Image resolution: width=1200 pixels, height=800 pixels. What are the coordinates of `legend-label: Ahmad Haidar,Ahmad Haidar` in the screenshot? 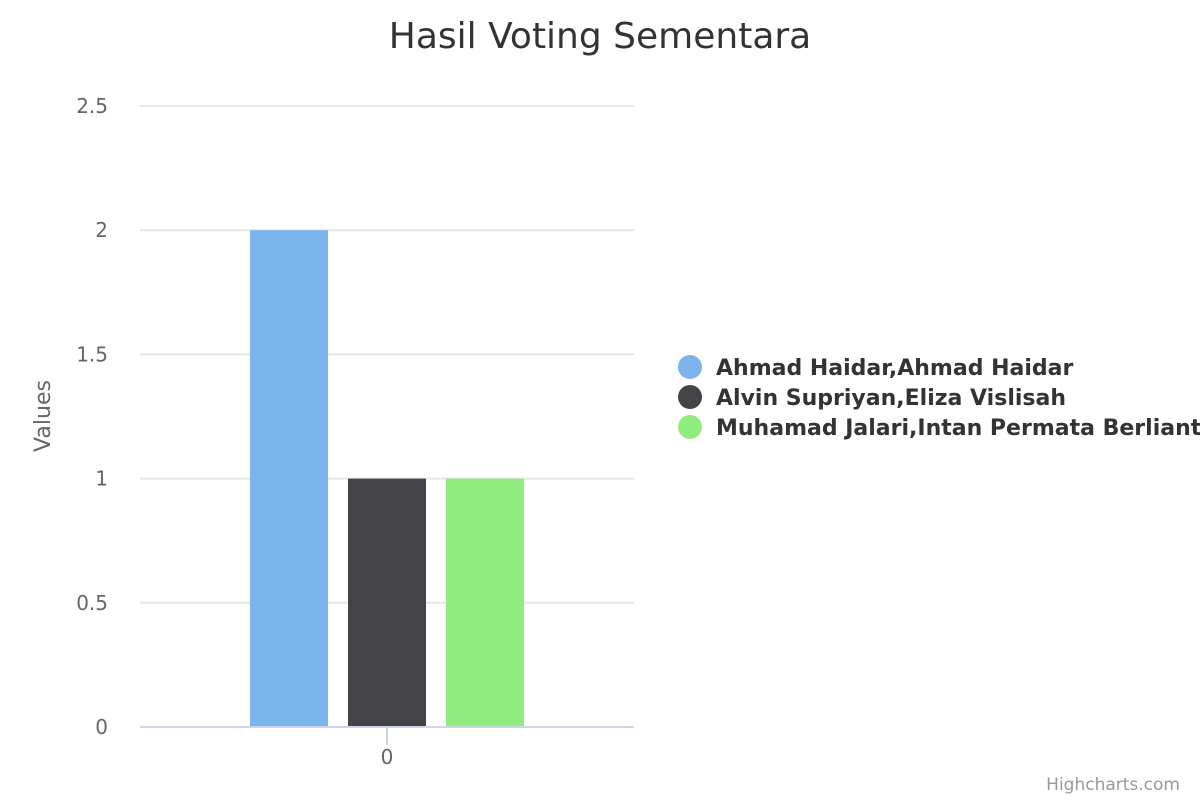 It's located at (894, 368).